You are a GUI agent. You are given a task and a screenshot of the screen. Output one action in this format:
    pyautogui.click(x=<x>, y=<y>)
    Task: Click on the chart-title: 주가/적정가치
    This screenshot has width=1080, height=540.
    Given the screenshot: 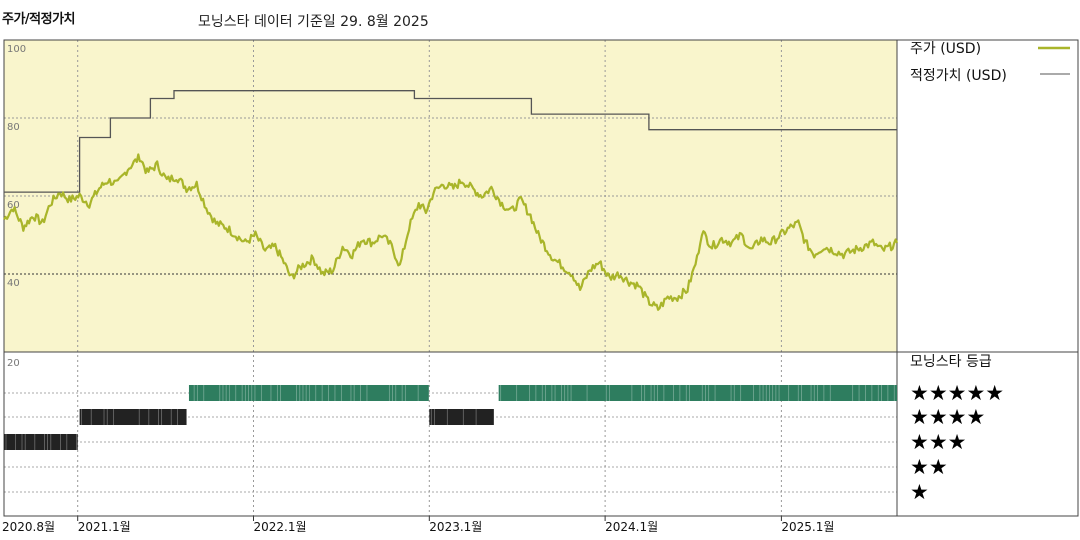 What is the action you would take?
    pyautogui.click(x=39, y=19)
    